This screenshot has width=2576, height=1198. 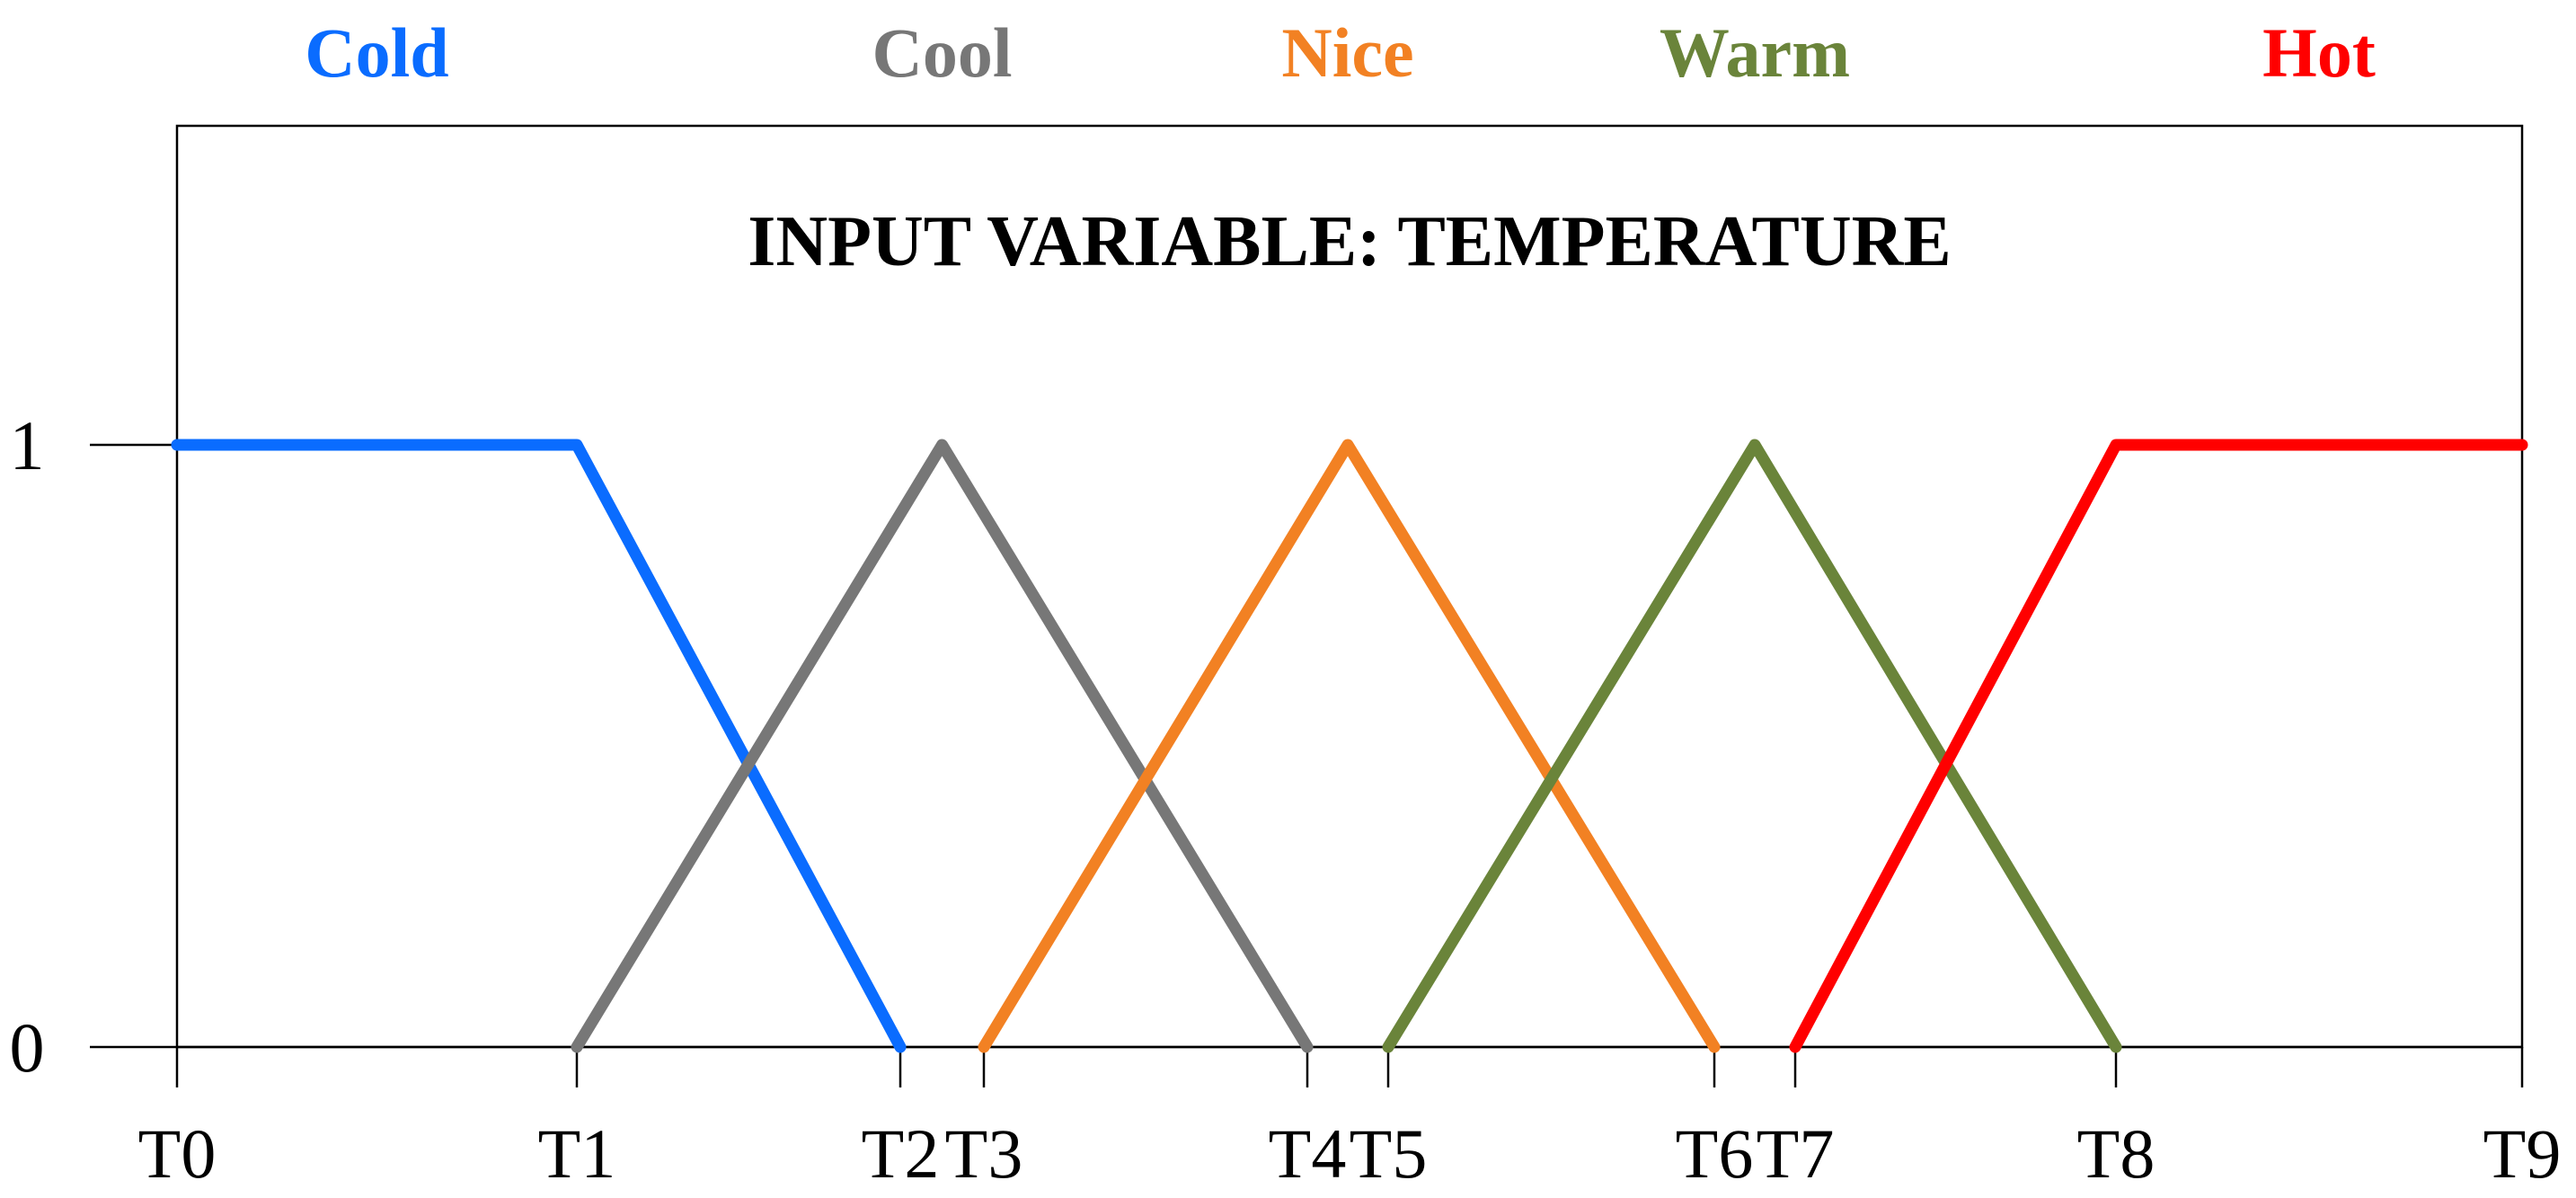 I want to click on x-tick-label: T1, so click(x=577, y=1153).